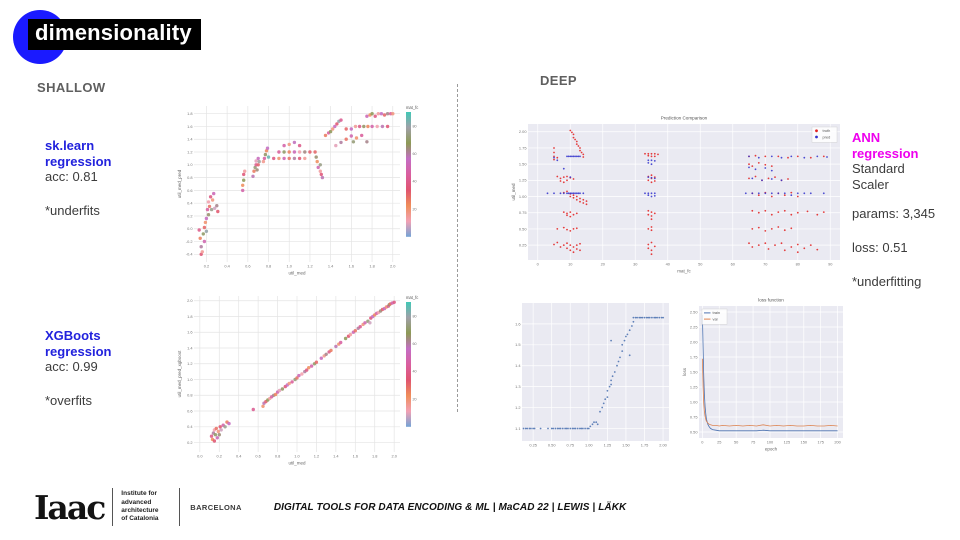 The image size is (960, 540). I want to click on svg-text: pred, so click(827, 136).